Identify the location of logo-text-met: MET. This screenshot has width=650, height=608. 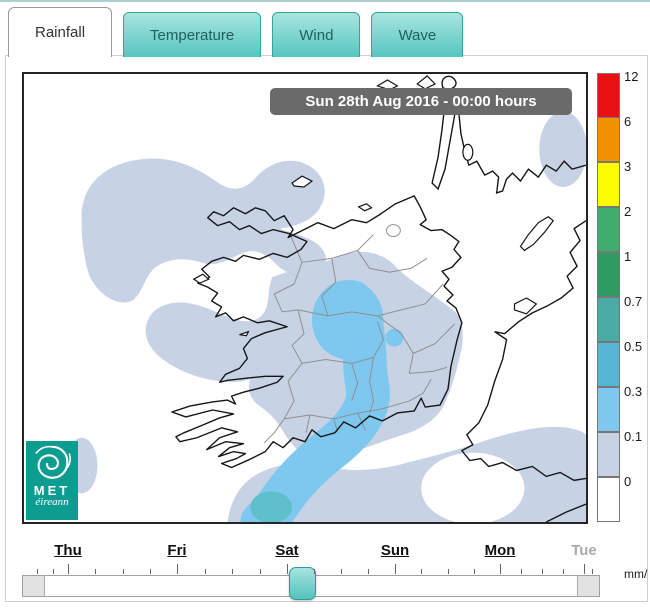
(52, 490).